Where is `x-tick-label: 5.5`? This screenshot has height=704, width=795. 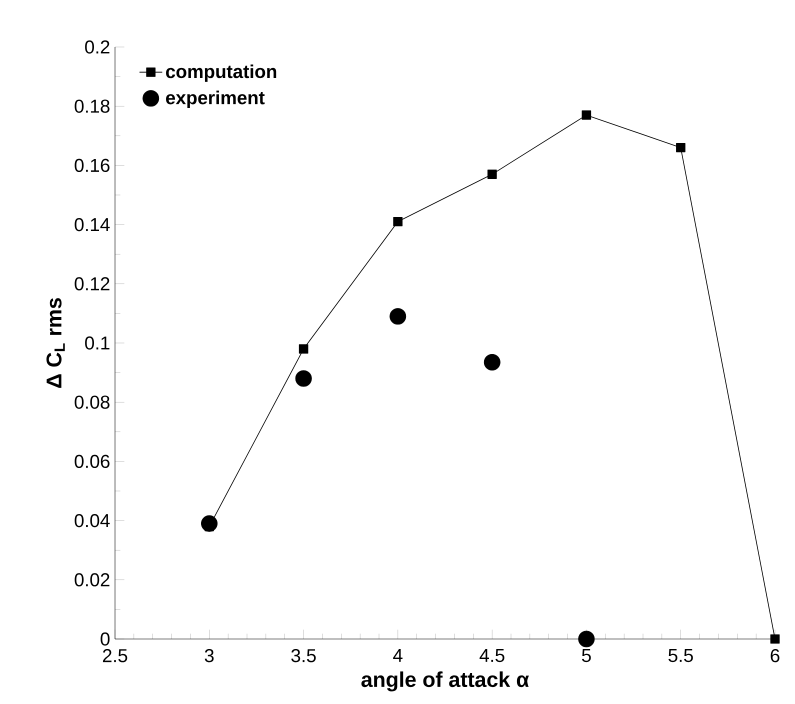 x-tick-label: 5.5 is located at coordinates (680, 655).